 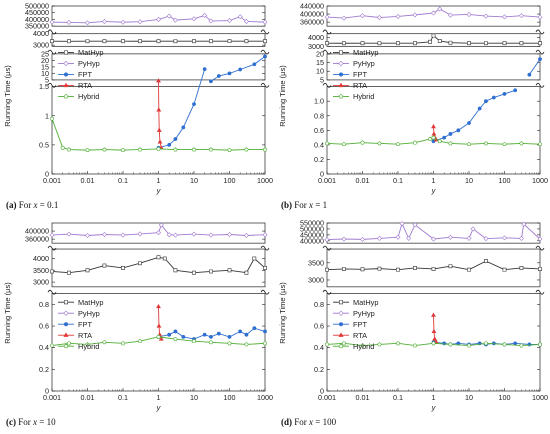 What do you see at coordinates (44, 326) in the screenshot?
I see `y-tick-label: 0.6` at bounding box center [44, 326].